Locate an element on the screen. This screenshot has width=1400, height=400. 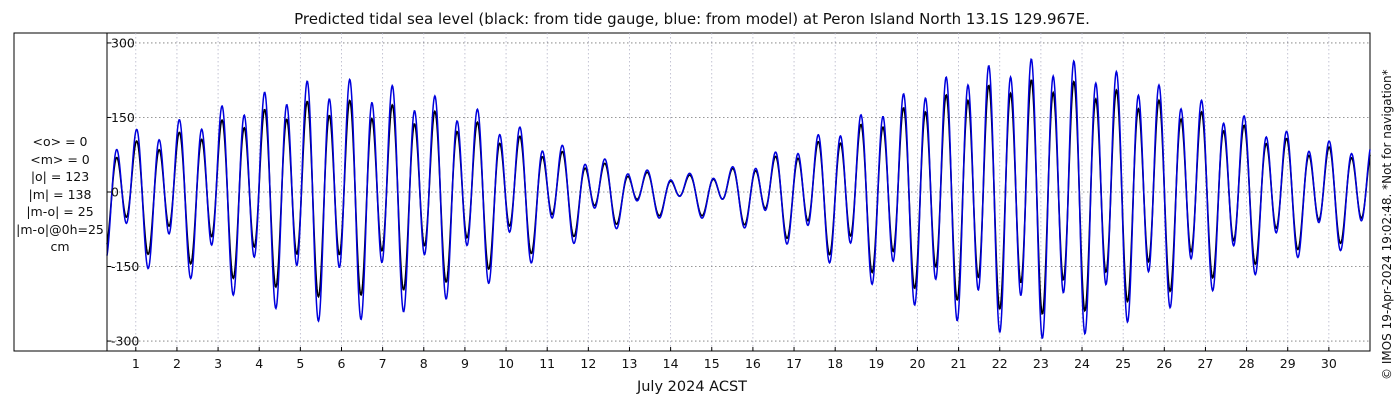
stat-abs-model: |m| = 138 is located at coordinates (60, 194).